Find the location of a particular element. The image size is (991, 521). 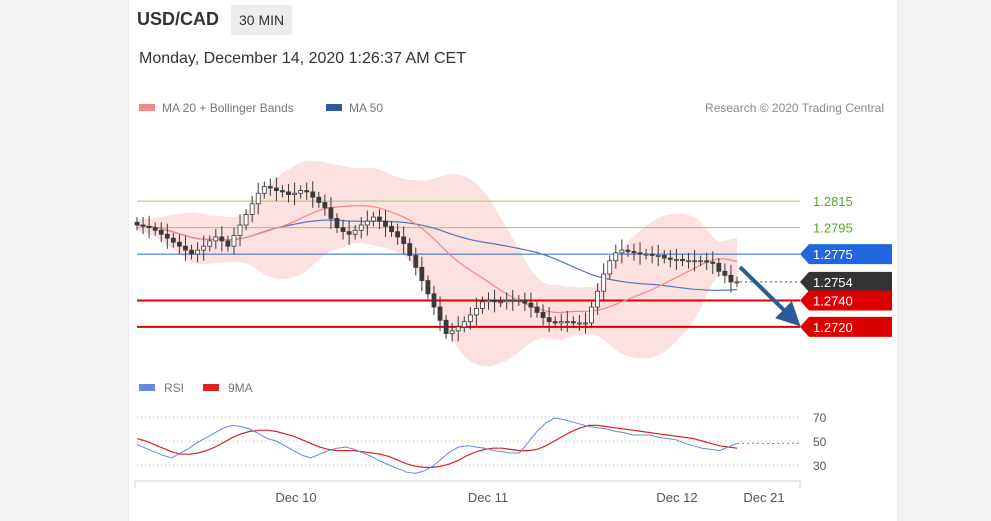

level-tag-label: 1.2795 is located at coordinates (833, 228).